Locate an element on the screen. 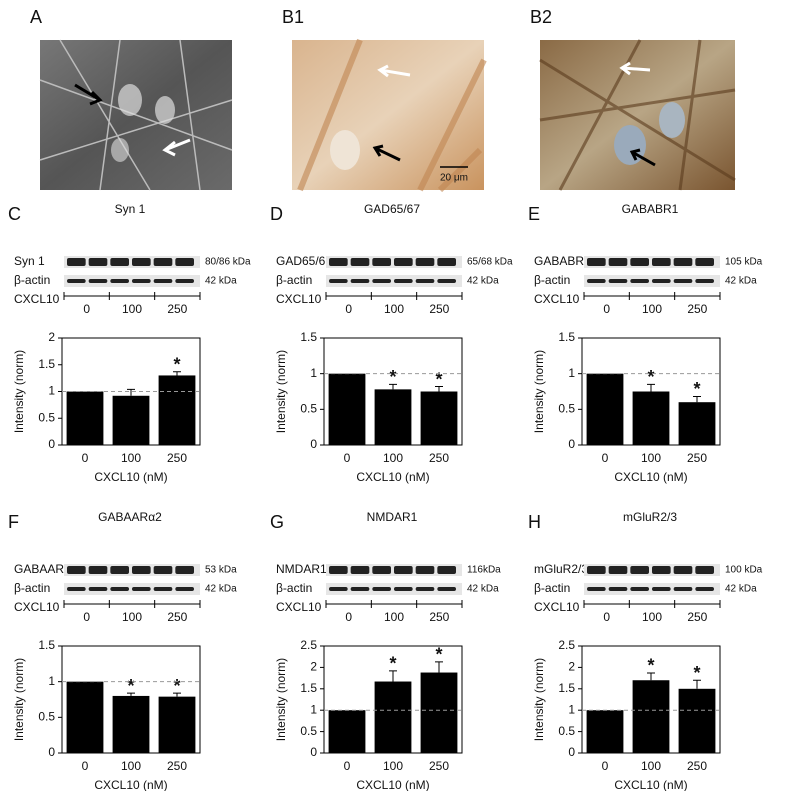 Image resolution: width=800 pixels, height=791 pixels. image-a is located at coordinates (136, 115).